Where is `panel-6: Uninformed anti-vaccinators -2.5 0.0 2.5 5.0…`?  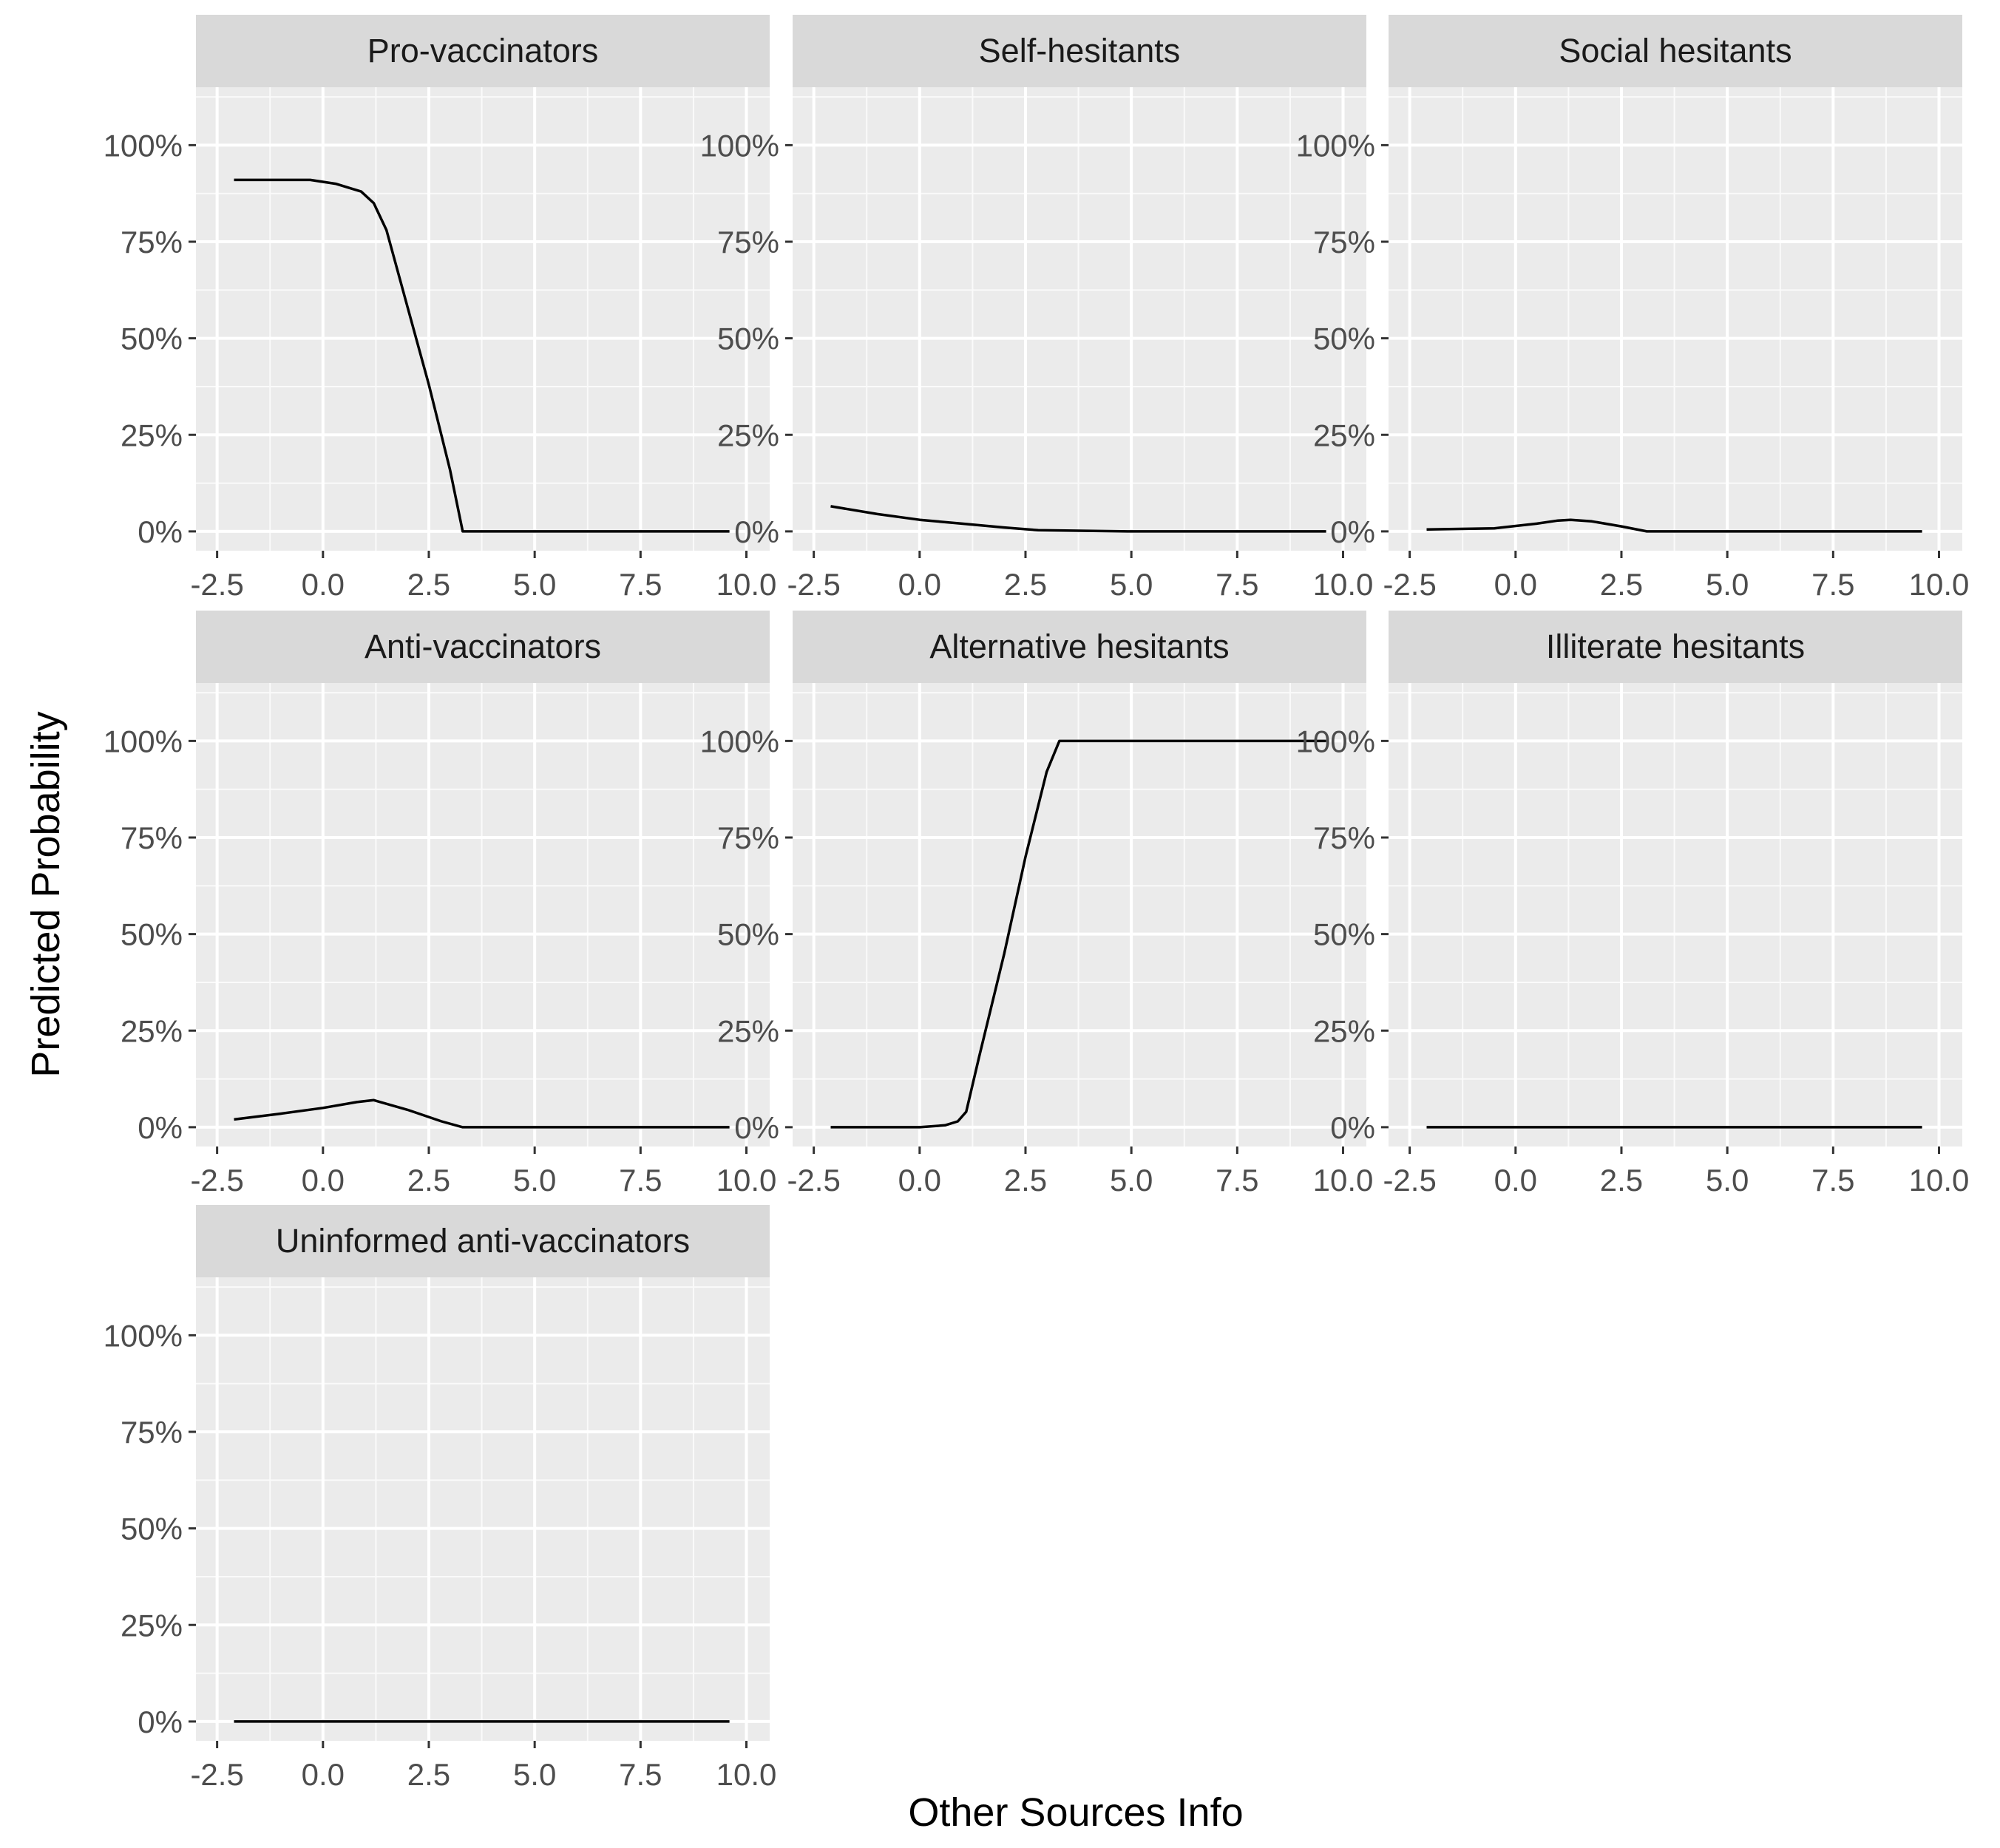 panel-6: Uninformed anti-vaccinators -2.5 0.0 2.5 5.0… is located at coordinates (440, 1498).